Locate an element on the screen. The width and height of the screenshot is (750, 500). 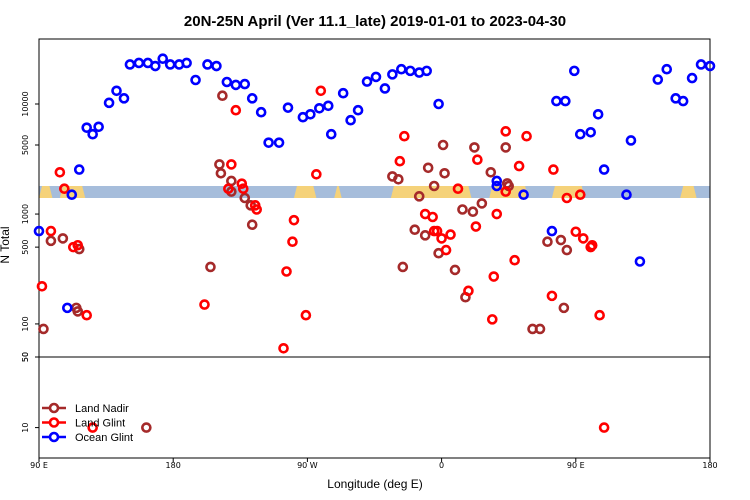
legend-label: Land Nadir is located at coordinates (102, 409).